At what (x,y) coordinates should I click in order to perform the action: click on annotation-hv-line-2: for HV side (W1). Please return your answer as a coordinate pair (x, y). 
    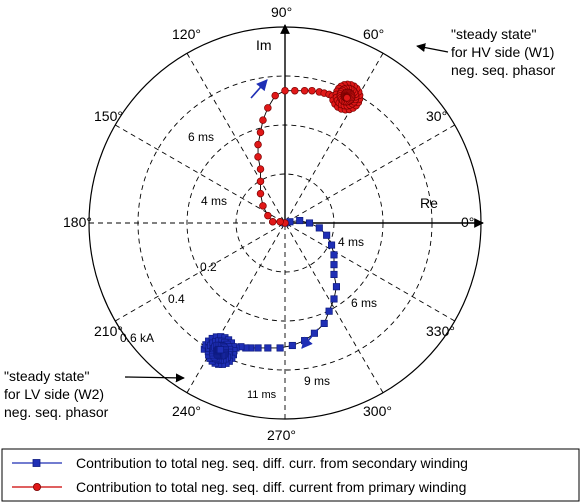
    Looking at the image, I should click on (502, 52).